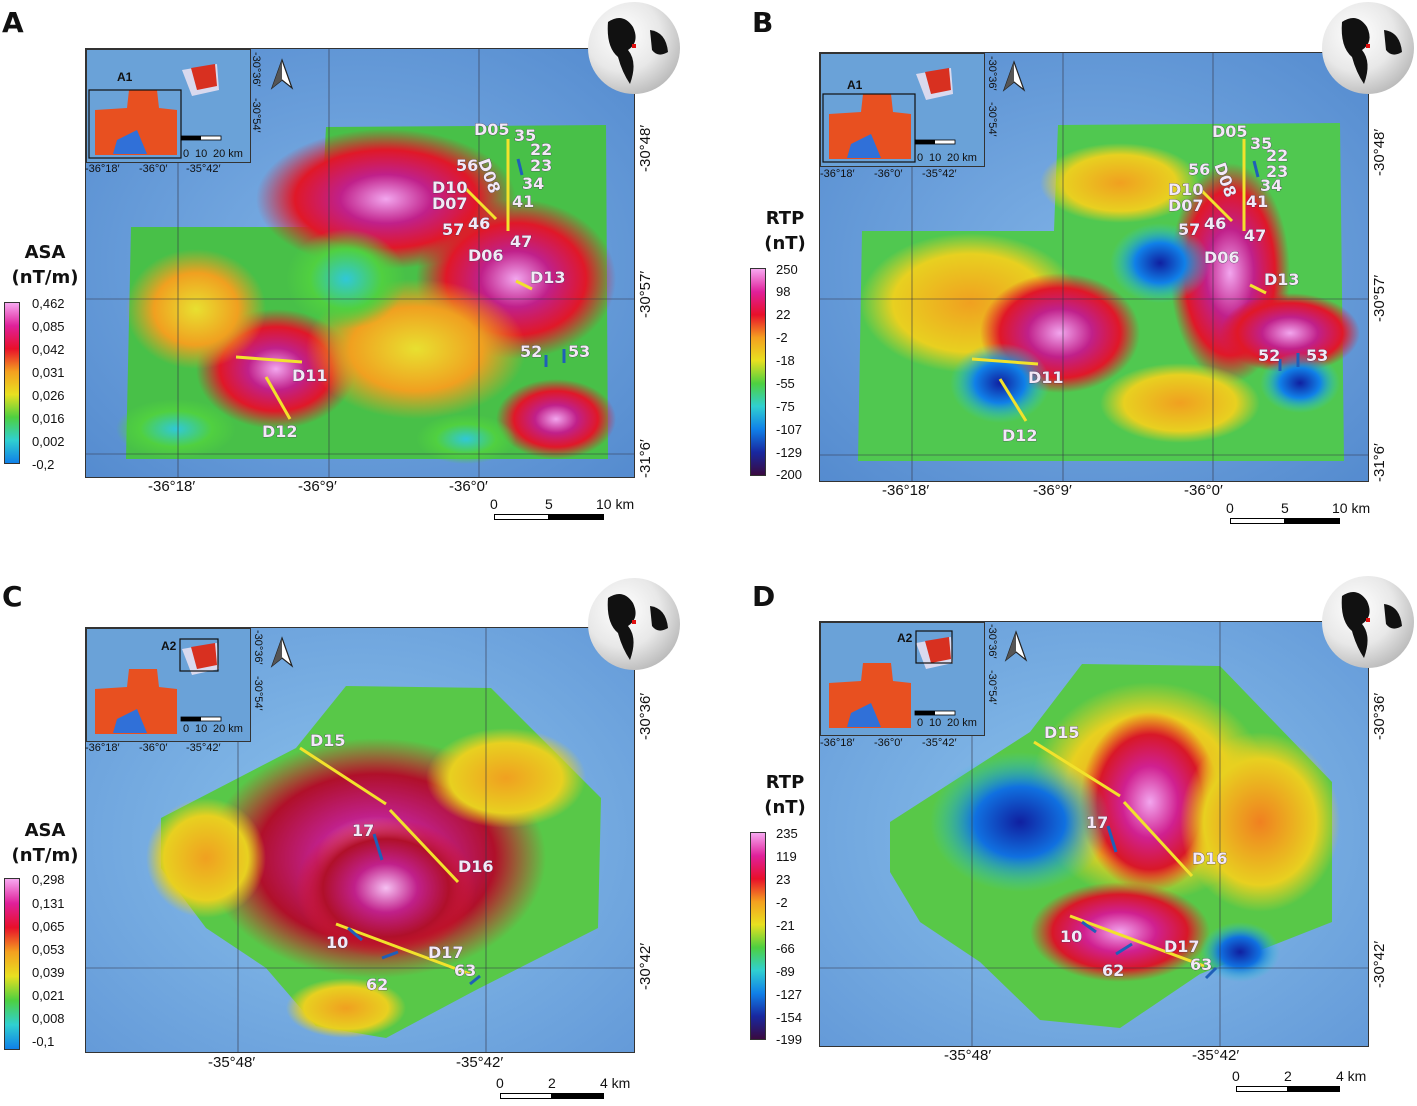  Describe the element at coordinates (645, 294) in the screenshot. I see `y-tick: -30°57′` at that location.